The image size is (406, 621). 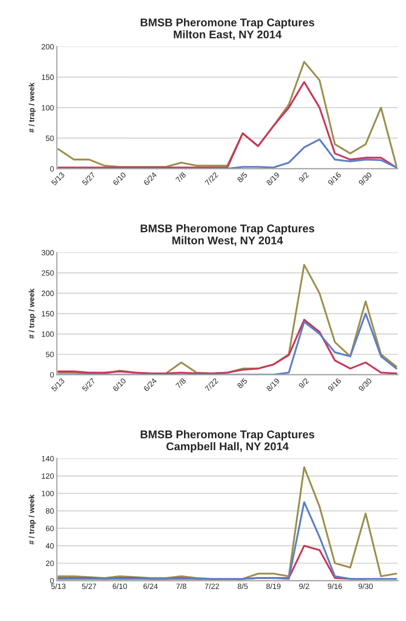 I want to click on chart-title: BMSB Pheromone Trap Captures Campbell Hall, NY 2014, so click(x=227, y=441).